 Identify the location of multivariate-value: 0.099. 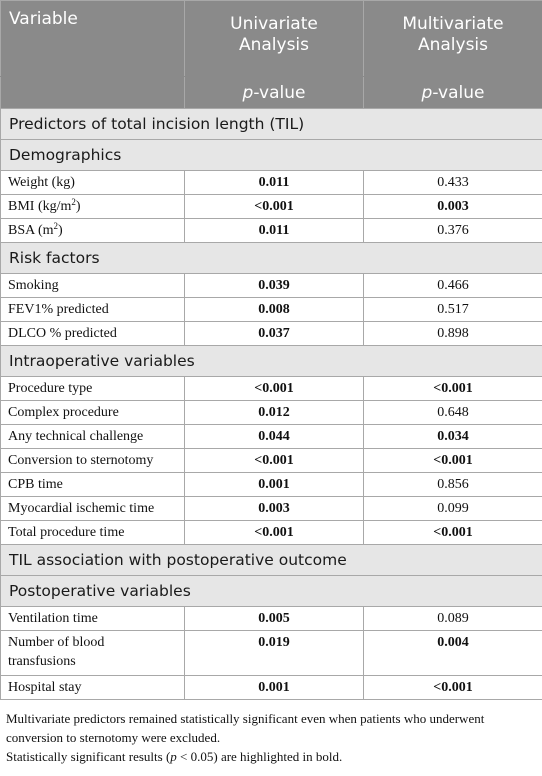
(452, 508).